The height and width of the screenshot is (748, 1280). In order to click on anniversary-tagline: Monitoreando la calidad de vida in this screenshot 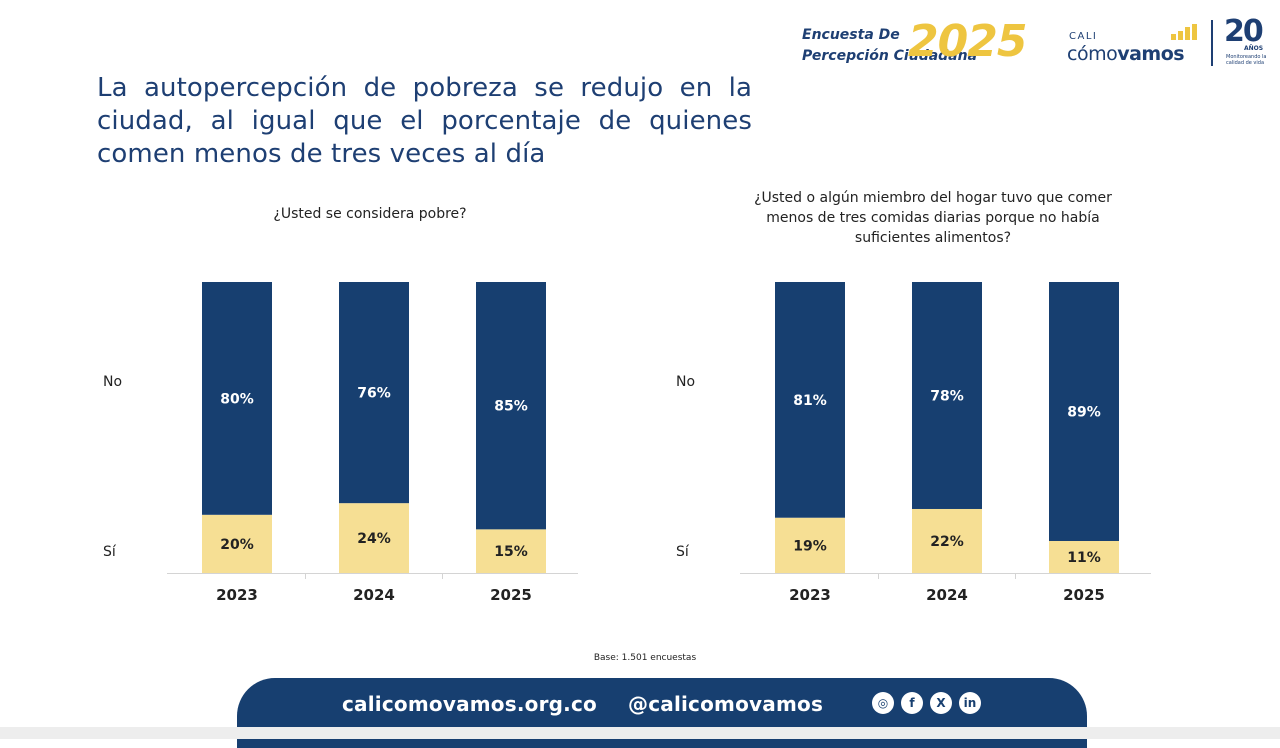, I will do `click(1246, 60)`.